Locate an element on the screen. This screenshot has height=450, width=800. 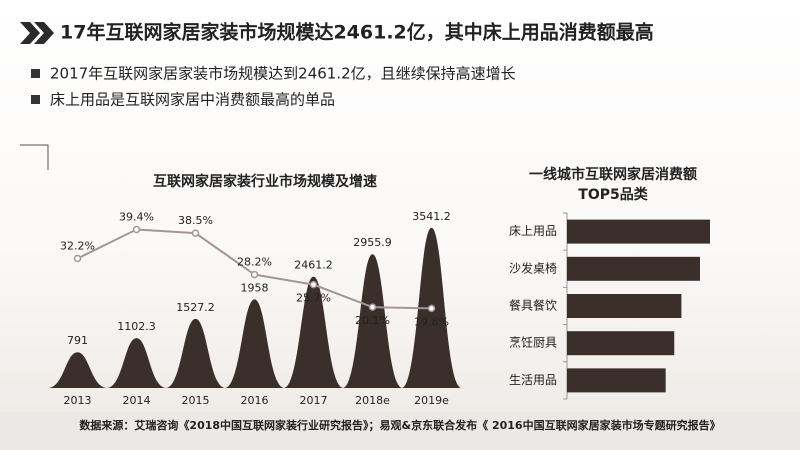
decor-bracket is located at coordinates (34, 157).